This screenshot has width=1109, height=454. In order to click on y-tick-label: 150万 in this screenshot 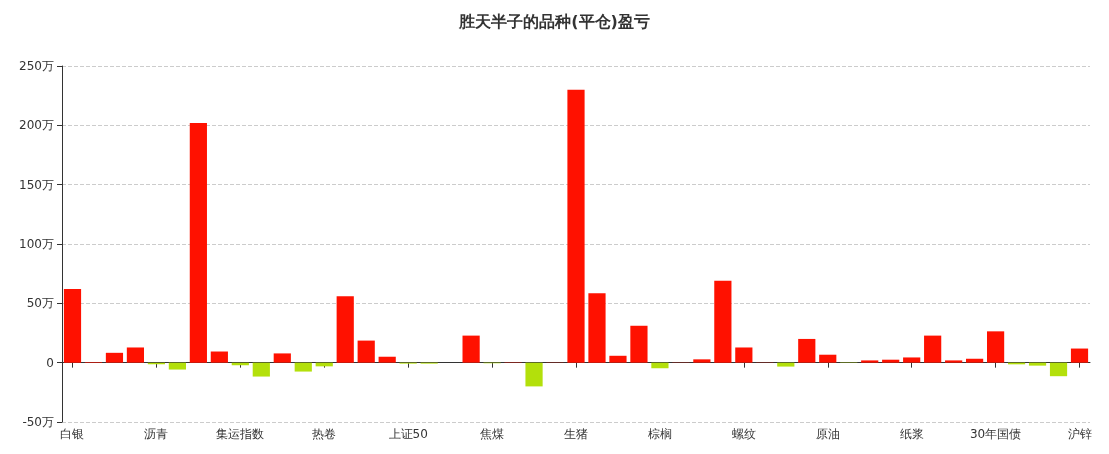, I will do `click(36, 184)`.